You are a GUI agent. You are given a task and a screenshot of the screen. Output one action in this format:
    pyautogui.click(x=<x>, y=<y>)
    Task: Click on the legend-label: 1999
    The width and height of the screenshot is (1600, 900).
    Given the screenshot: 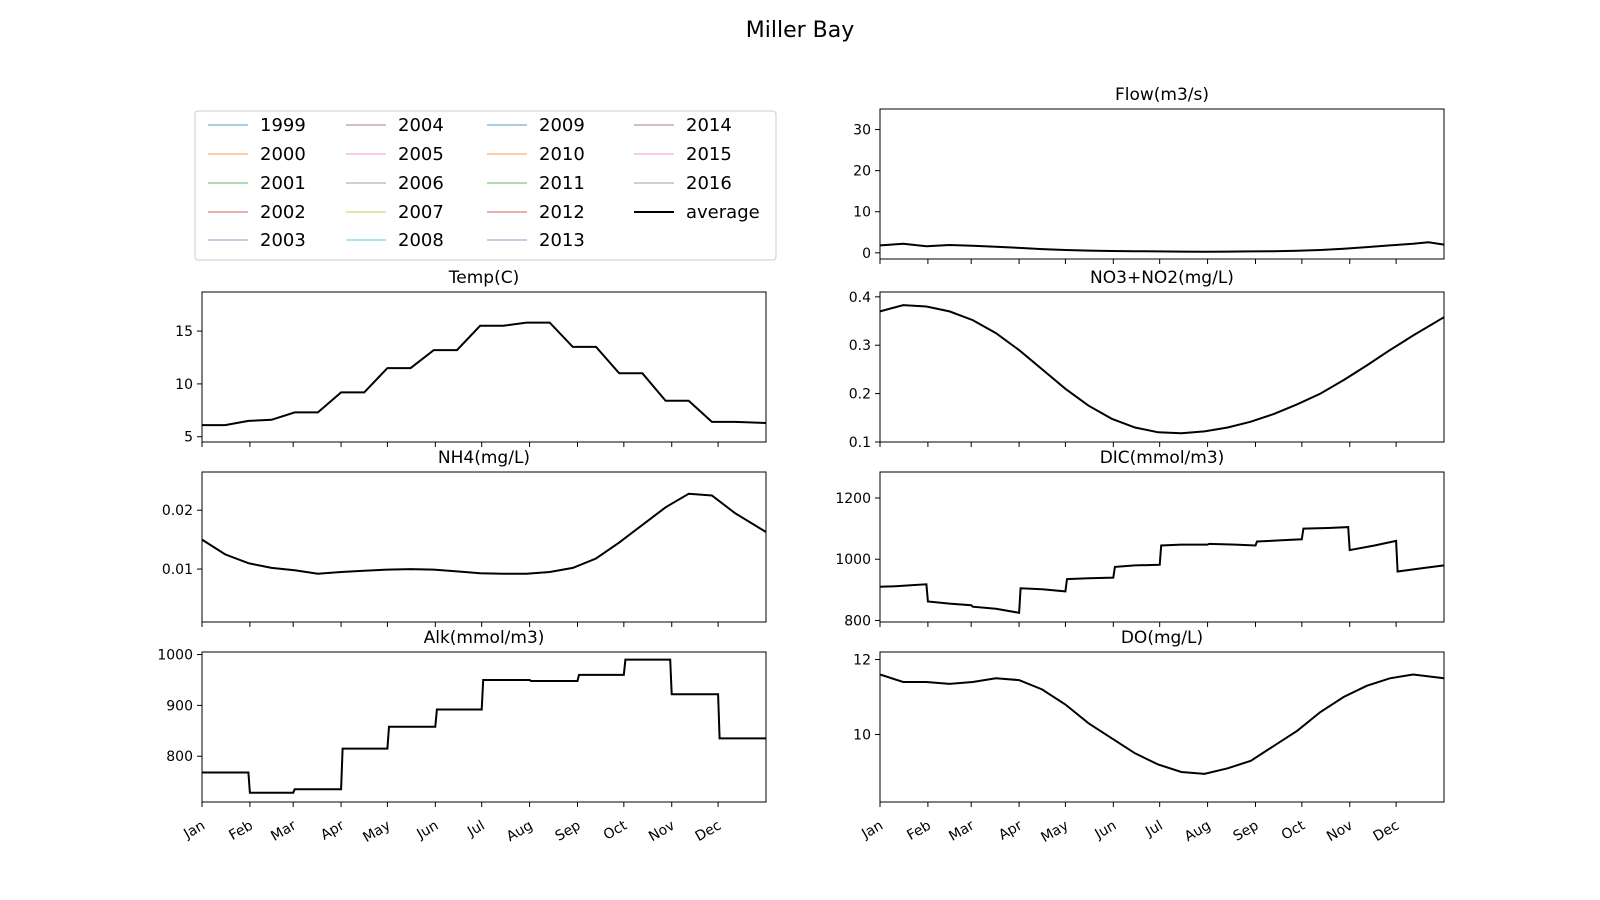 What is the action you would take?
    pyautogui.click(x=283, y=125)
    